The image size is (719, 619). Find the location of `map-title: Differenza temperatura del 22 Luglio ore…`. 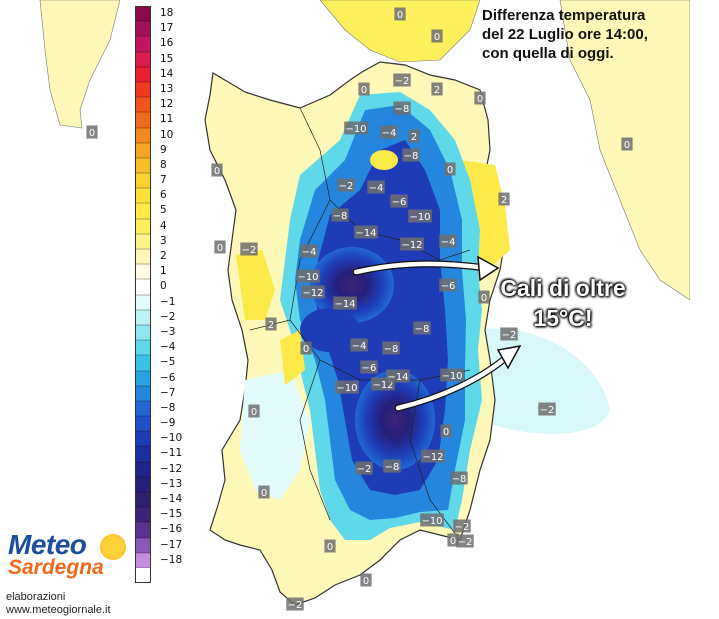

map-title: Differenza temperatura del 22 Luglio ore… is located at coordinates (582, 34).